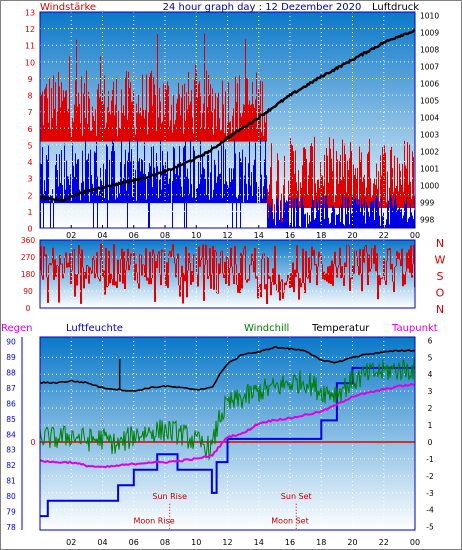 The width and height of the screenshot is (462, 550). Describe the element at coordinates (102, 542) in the screenshot. I see `weather-x-tick-label: 04` at that location.